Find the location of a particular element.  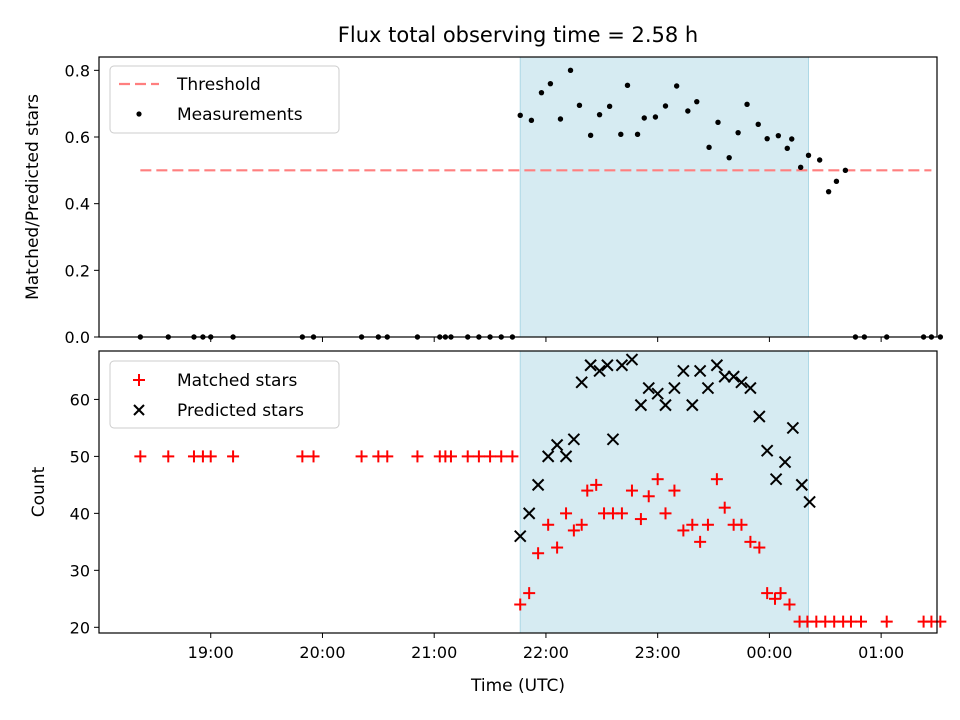

x-tick-label: 22:00 is located at coordinates (546, 652).